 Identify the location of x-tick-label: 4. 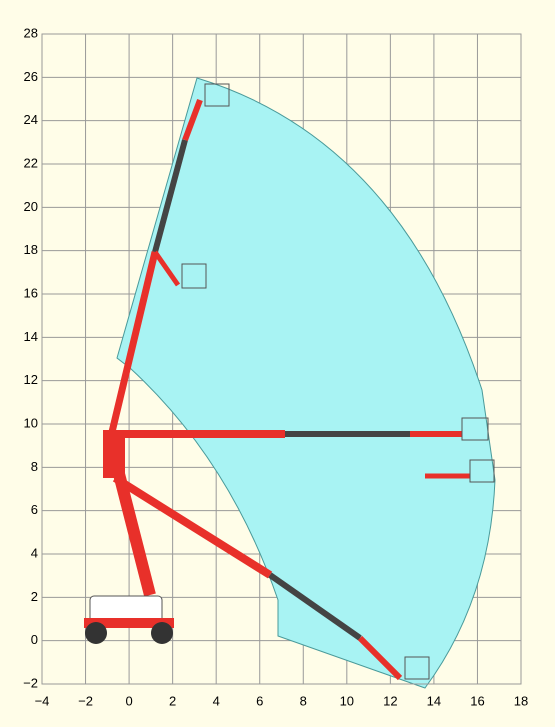
(216, 700).